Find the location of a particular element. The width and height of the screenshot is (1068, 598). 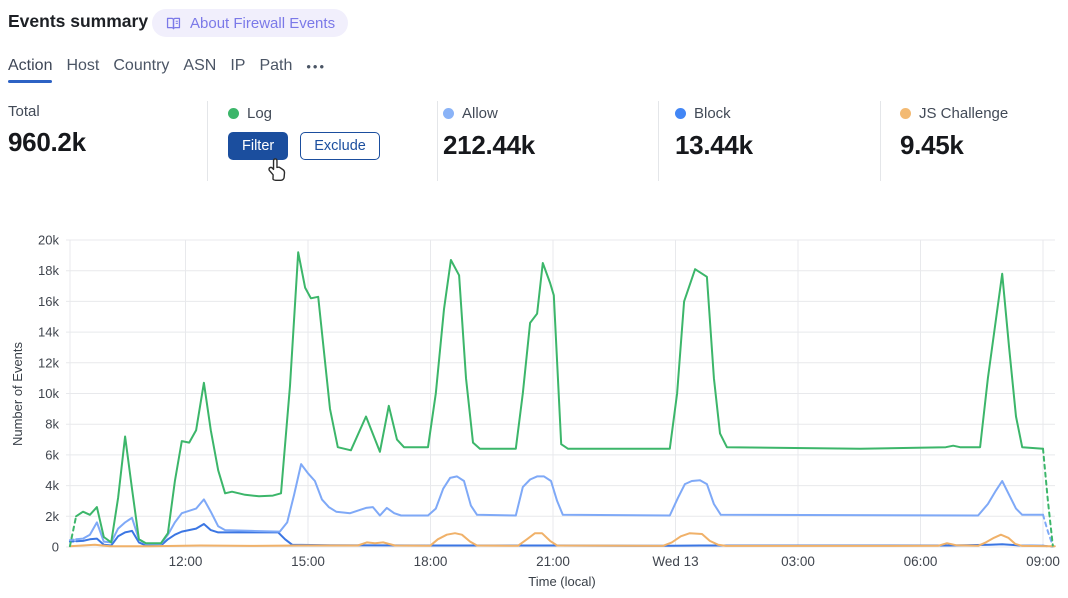

svg-text: Number of Events is located at coordinates (17, 393).